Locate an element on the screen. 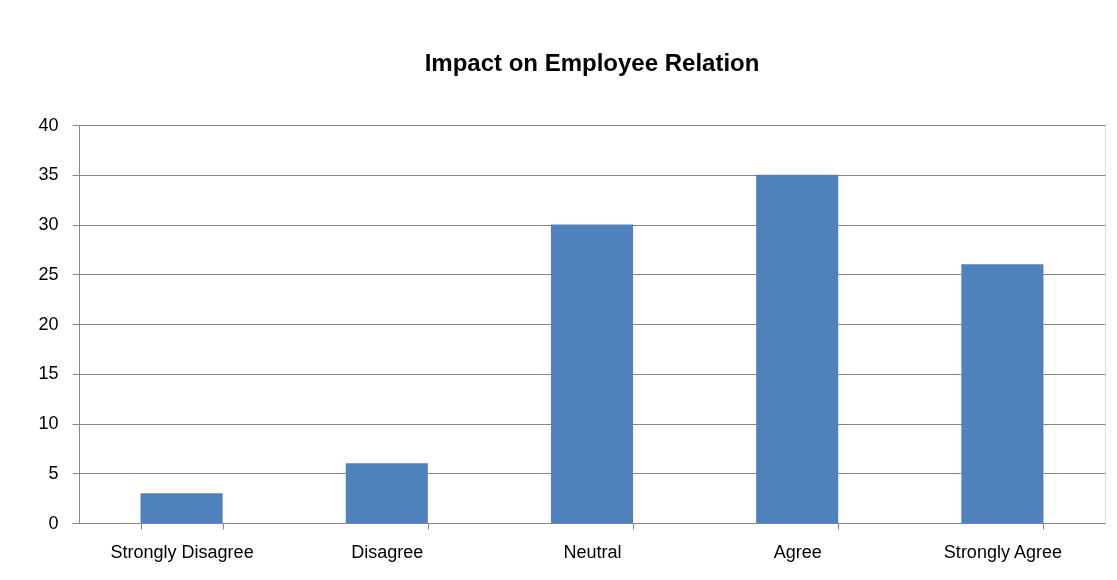 This screenshot has width=1117, height=580. y-tick-label: 20 is located at coordinates (48, 323).